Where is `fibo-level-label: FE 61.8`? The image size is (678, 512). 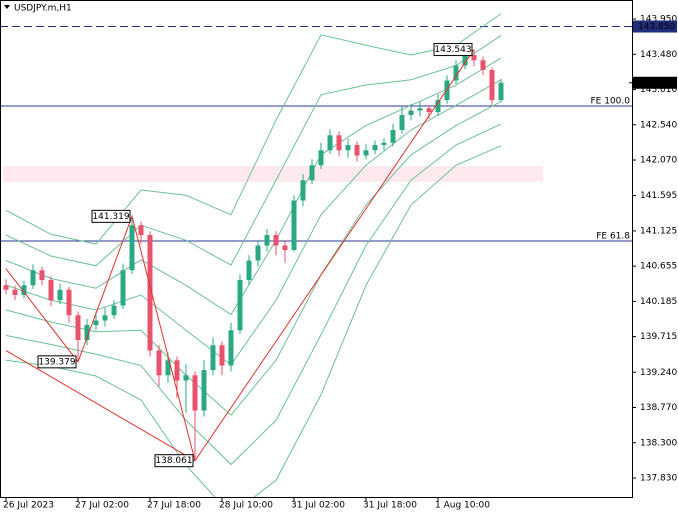 fibo-level-label: FE 61.8 is located at coordinates (613, 237).